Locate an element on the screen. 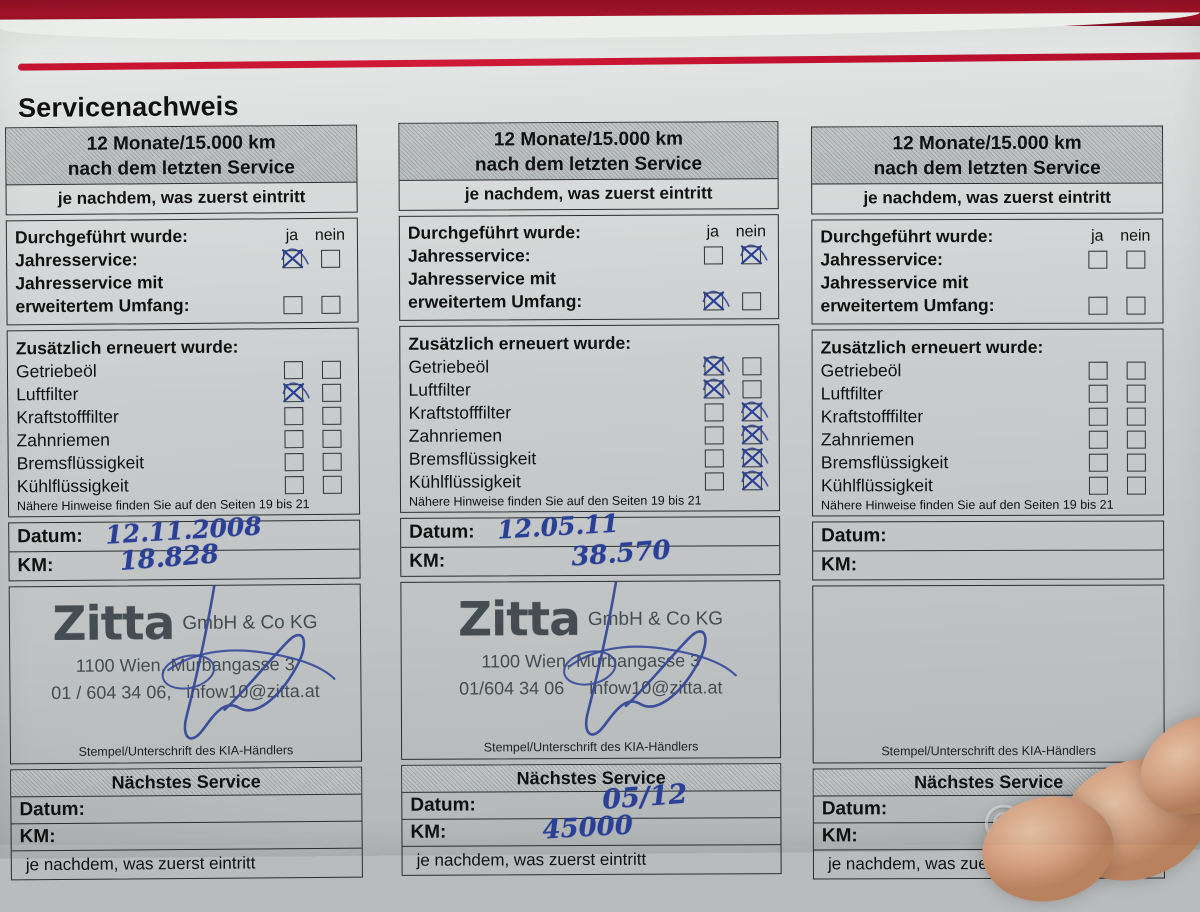 This screenshot has width=1200, height=912. extended-scope-row-1: Jahresservice mit is located at coordinates (182, 283).